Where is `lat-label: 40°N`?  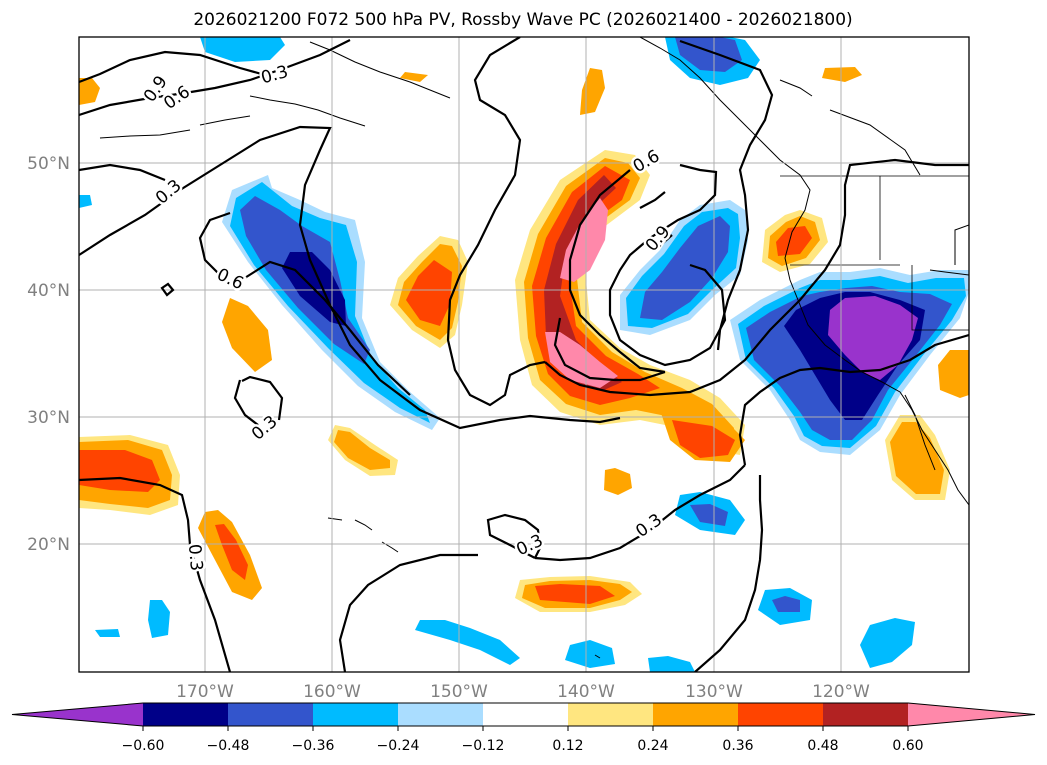
lat-label: 40°N is located at coordinates (48, 291).